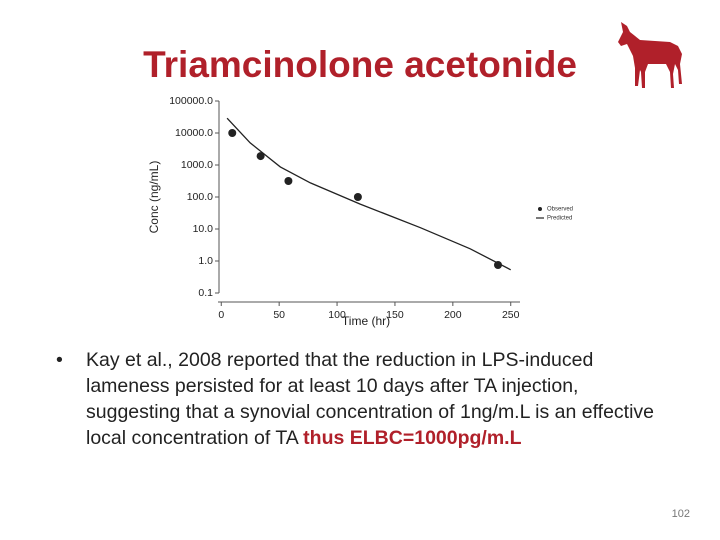 This screenshot has height=540, width=720. Describe the element at coordinates (191, 101) in the screenshot. I see `y-tick-label: 100000.0` at that location.